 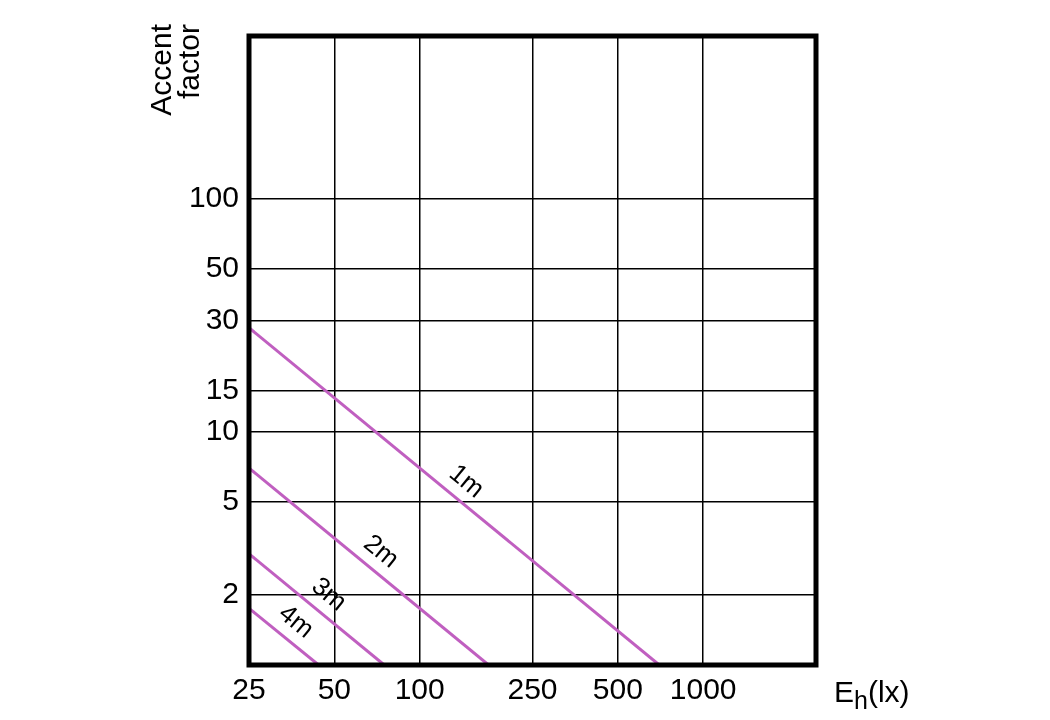 What do you see at coordinates (249, 689) in the screenshot?
I see `x-tick-label: 25` at bounding box center [249, 689].